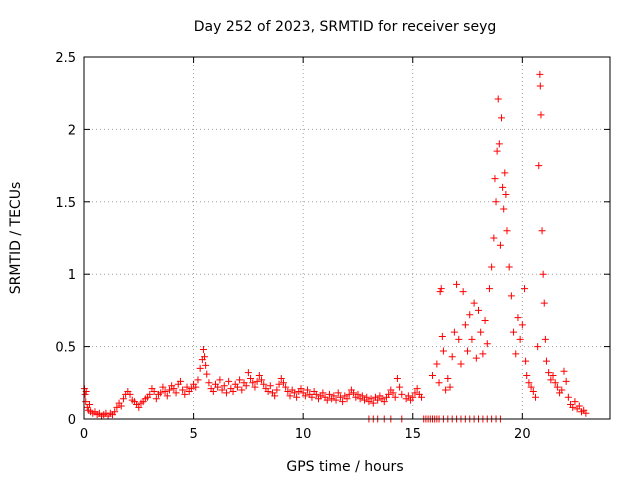  I want to click on y-axis-label: SRMTID / TECUs, so click(16, 238).